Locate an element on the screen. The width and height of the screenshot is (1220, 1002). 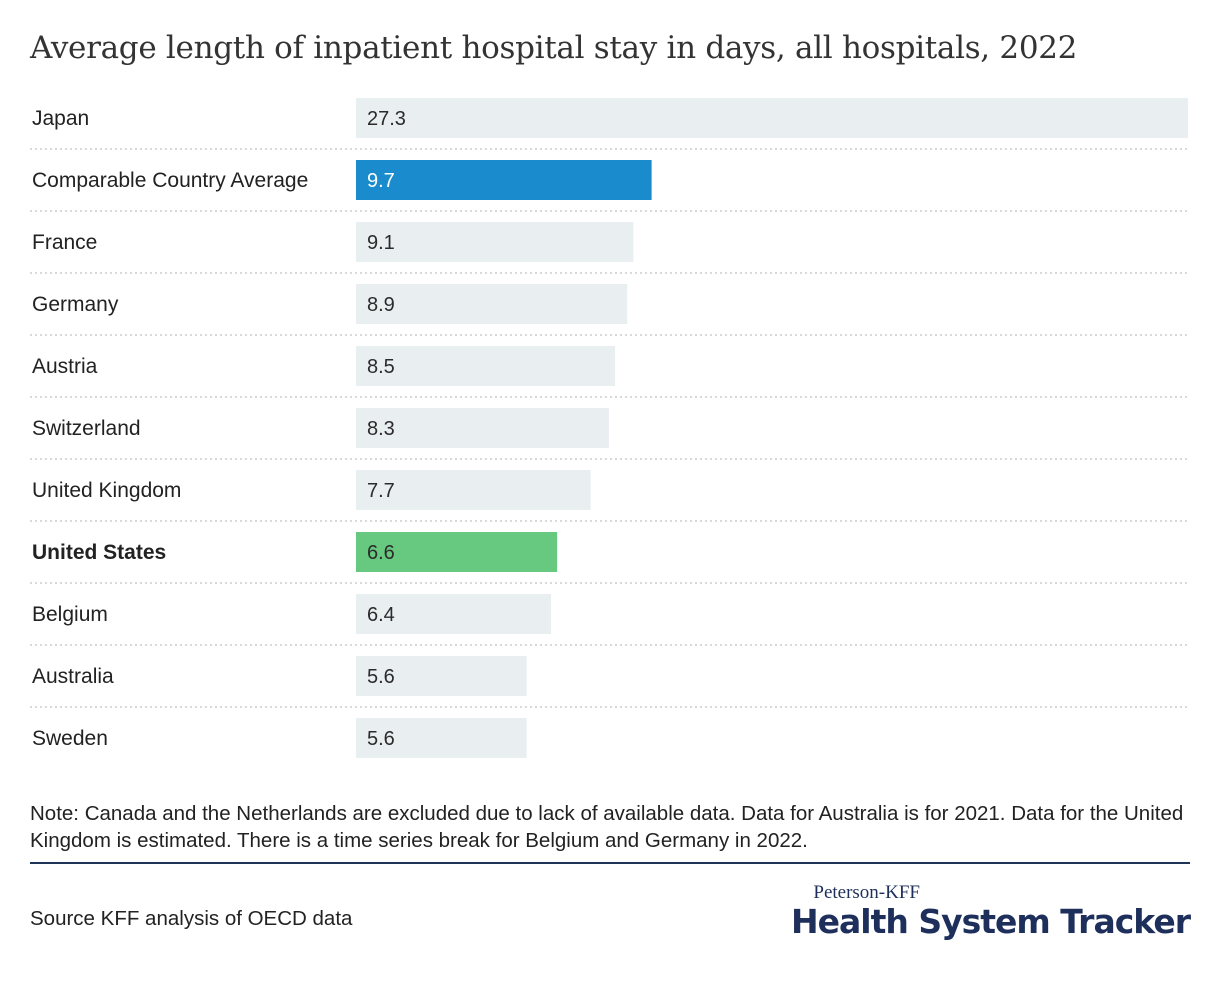
category-label-japan: Japan is located at coordinates (60, 118).